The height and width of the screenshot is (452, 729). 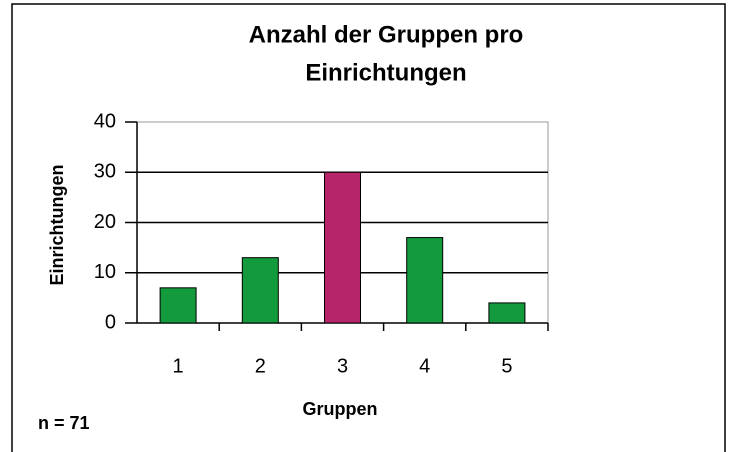 What do you see at coordinates (340, 409) in the screenshot?
I see `x-axis-label: Gruppen` at bounding box center [340, 409].